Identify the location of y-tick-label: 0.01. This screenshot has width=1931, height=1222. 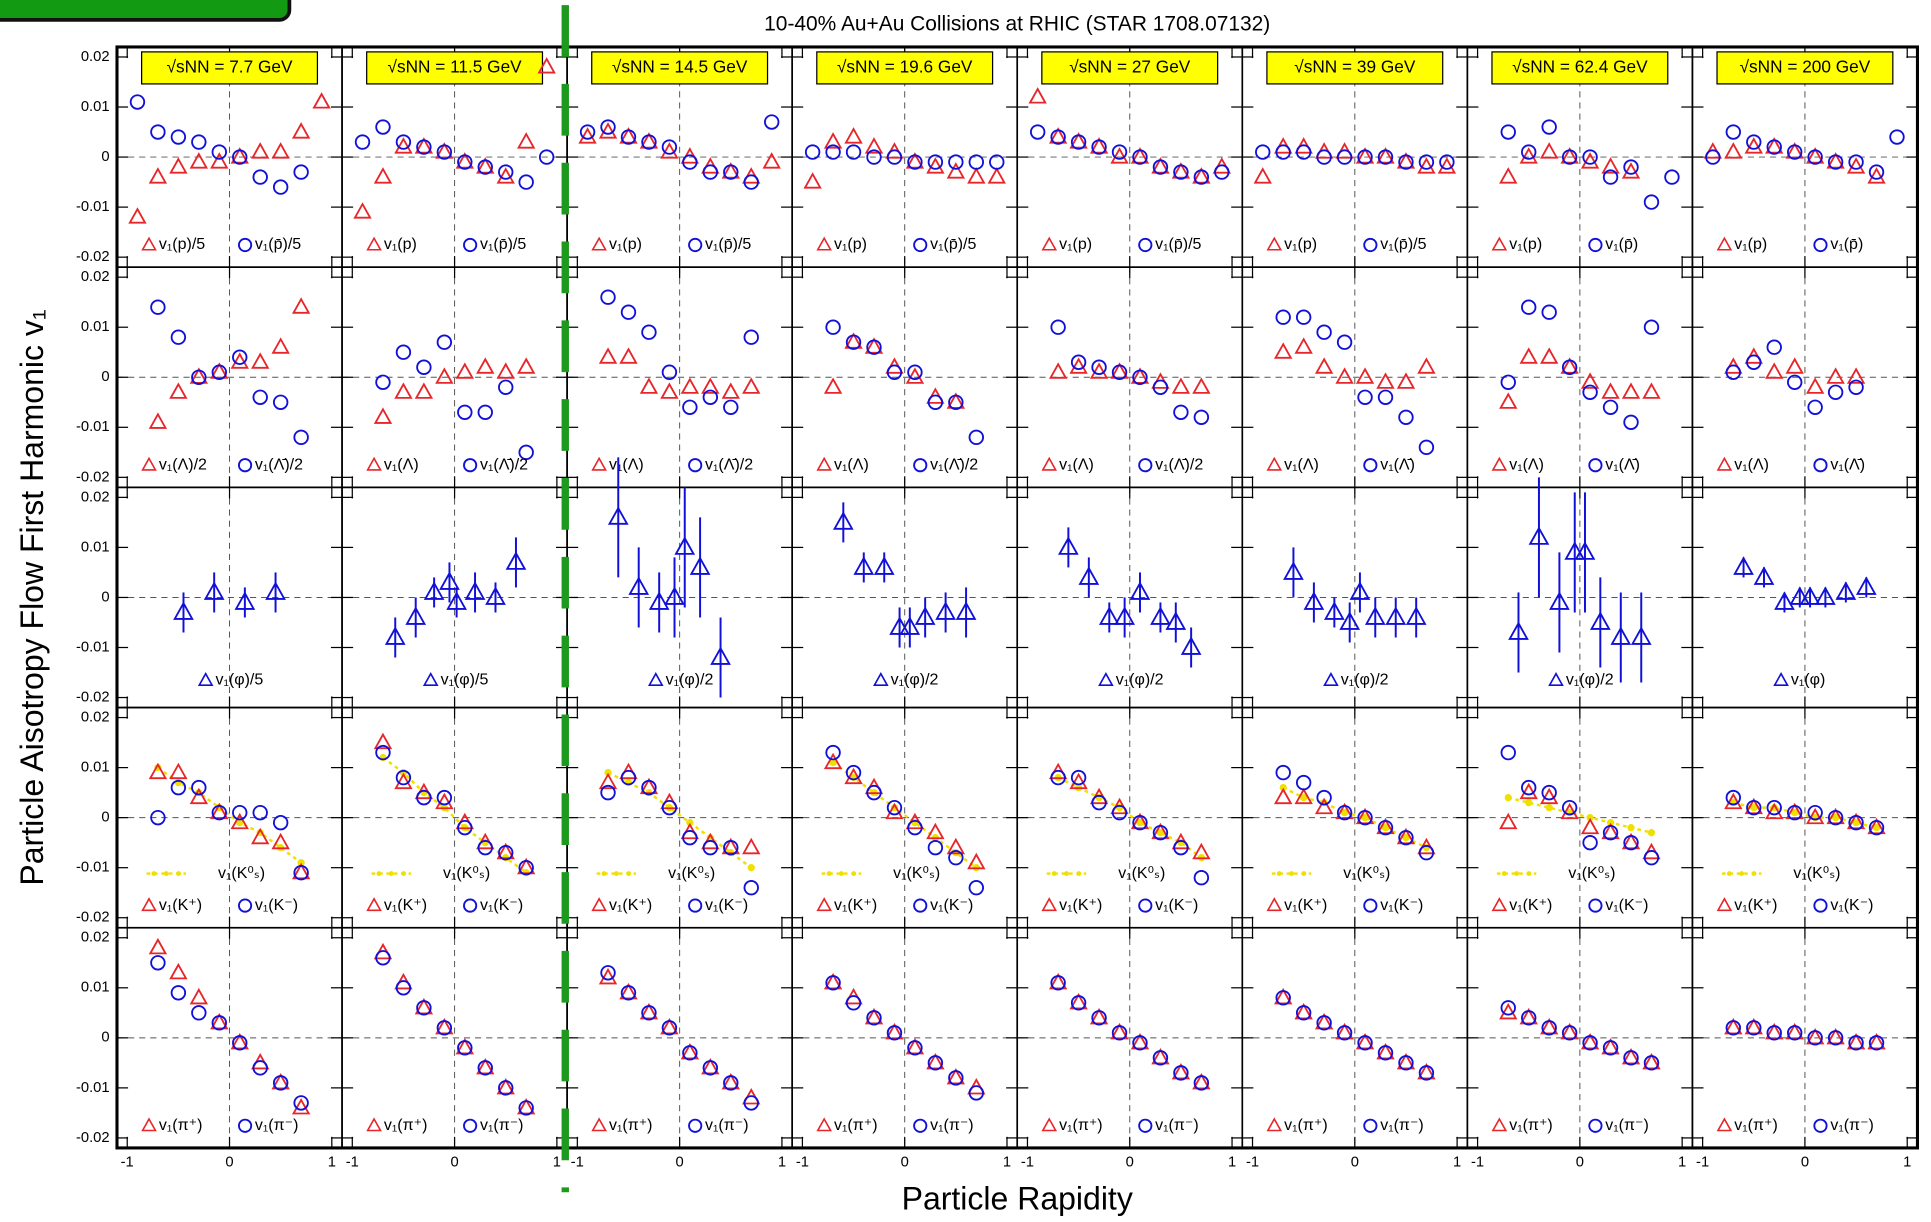
(95, 547).